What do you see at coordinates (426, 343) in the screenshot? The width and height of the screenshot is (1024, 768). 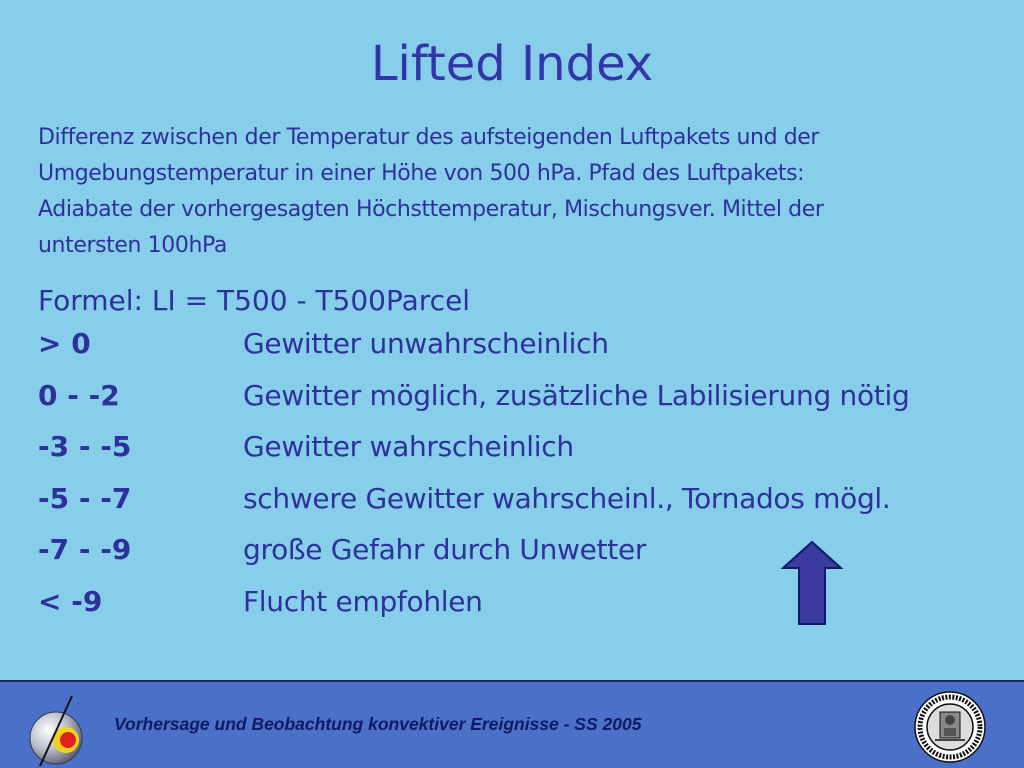 I see `scale-meaning: Gewitter unwahrscheinlich` at bounding box center [426, 343].